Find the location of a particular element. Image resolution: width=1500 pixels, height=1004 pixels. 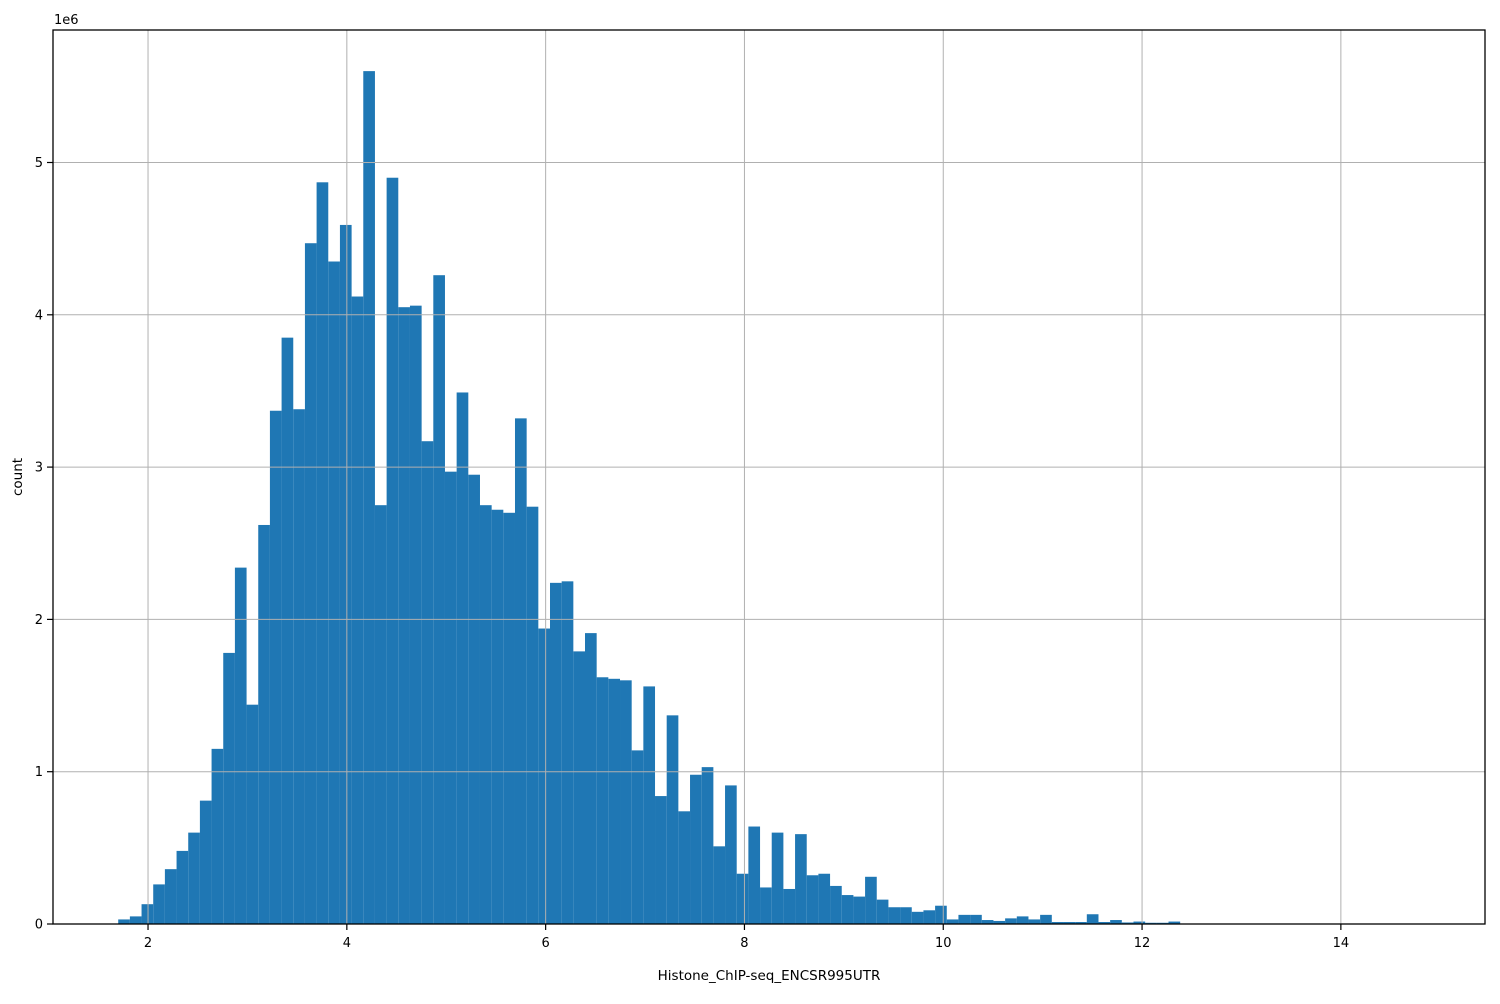

x-axis-label: Histone_ChIP-seq_ENCSR995UTR is located at coordinates (769, 976).